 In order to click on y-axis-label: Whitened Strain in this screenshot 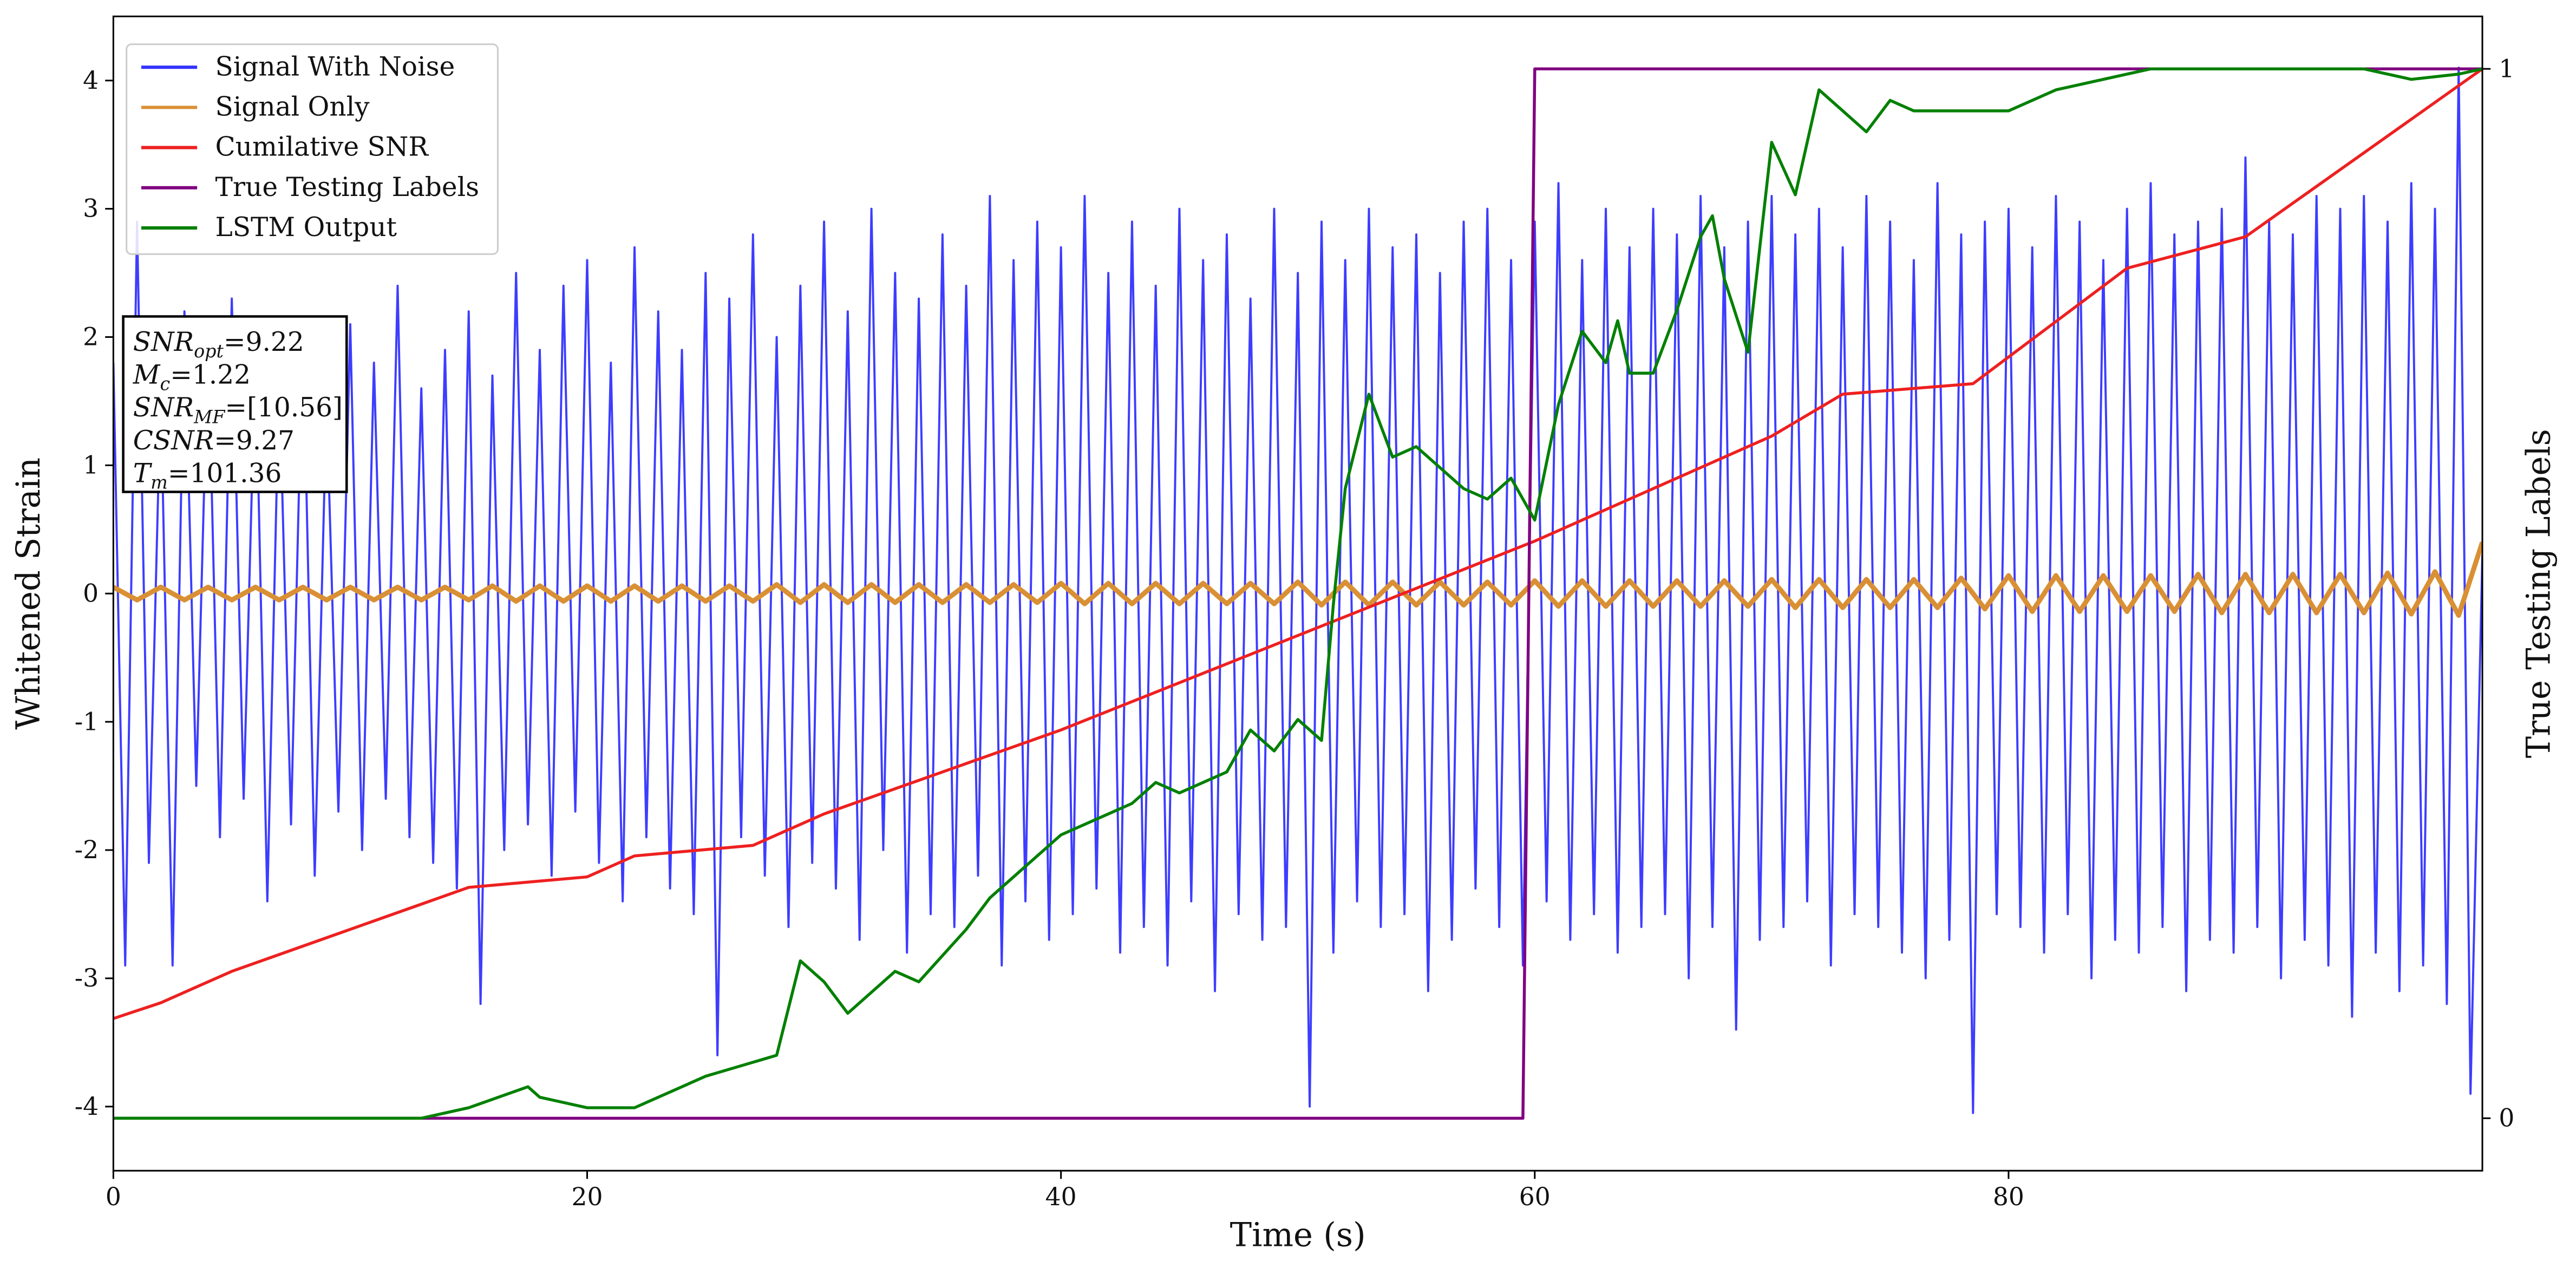, I will do `click(29, 594)`.